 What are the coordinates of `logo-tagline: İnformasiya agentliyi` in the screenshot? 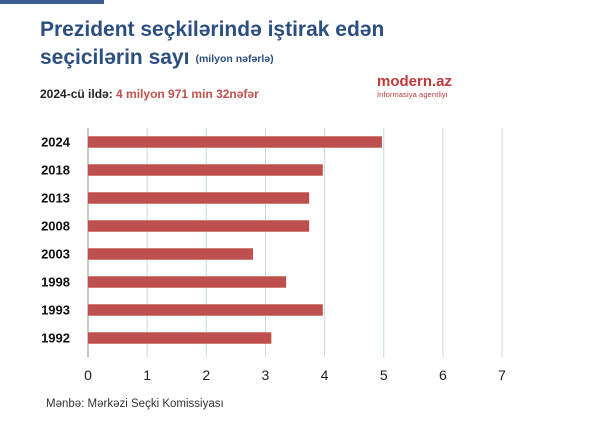 It's located at (412, 94).